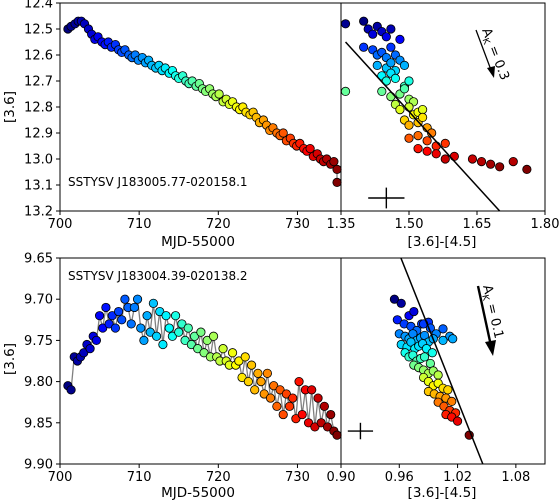 The height and width of the screenshot is (503, 560). What do you see at coordinates (38, 186) in the screenshot?
I see `y-tick-label: 13.1` at bounding box center [38, 186].